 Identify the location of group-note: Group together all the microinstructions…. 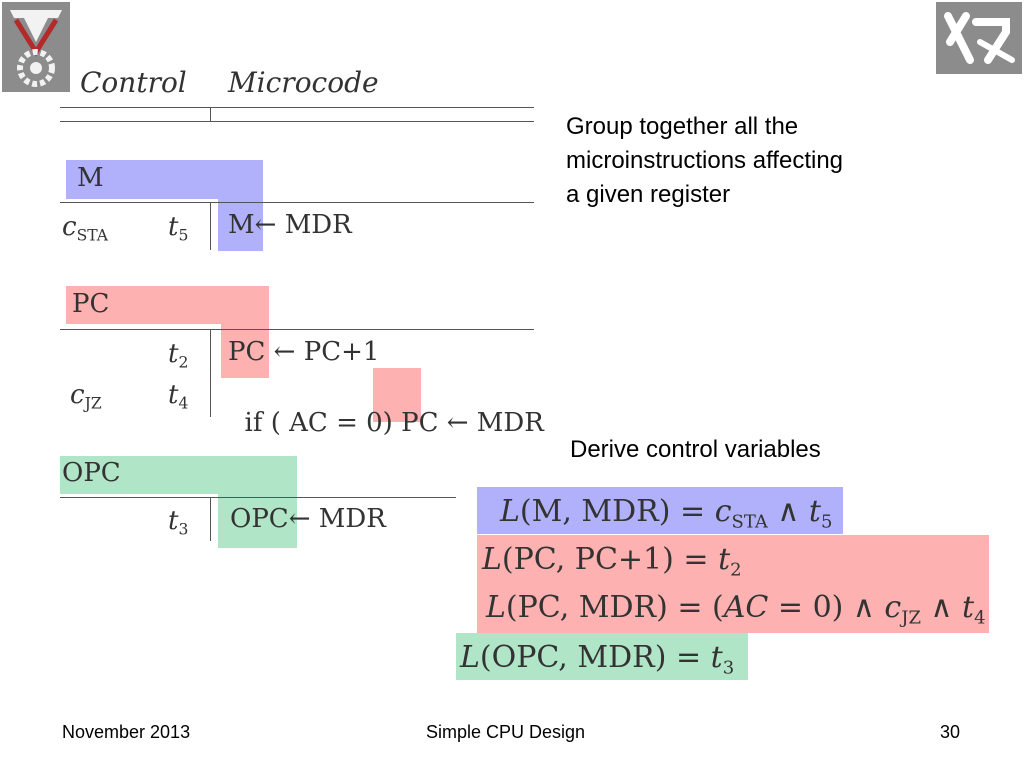
(705, 160).